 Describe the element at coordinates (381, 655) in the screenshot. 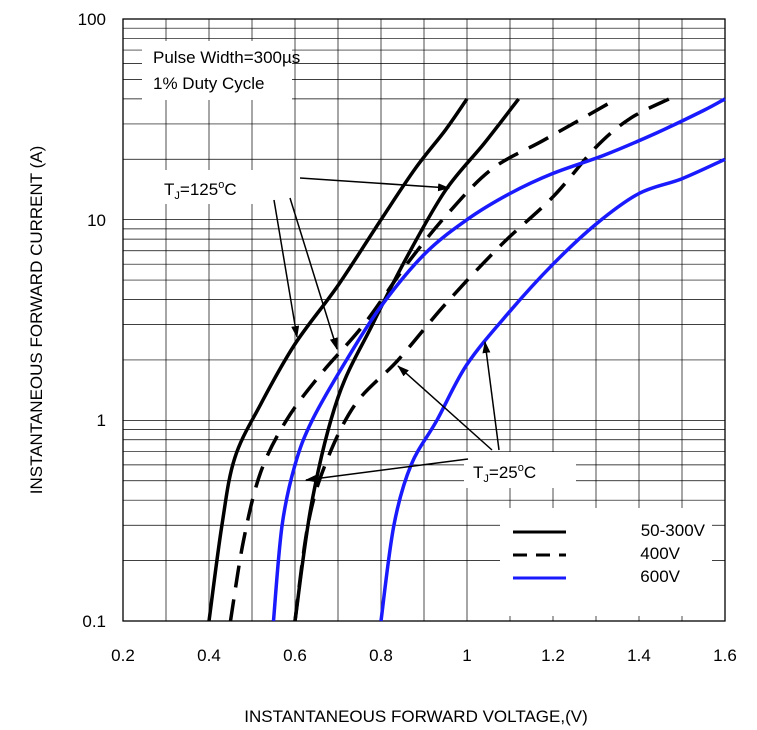

I see `x-tick-label-0-8: 0.8` at that location.